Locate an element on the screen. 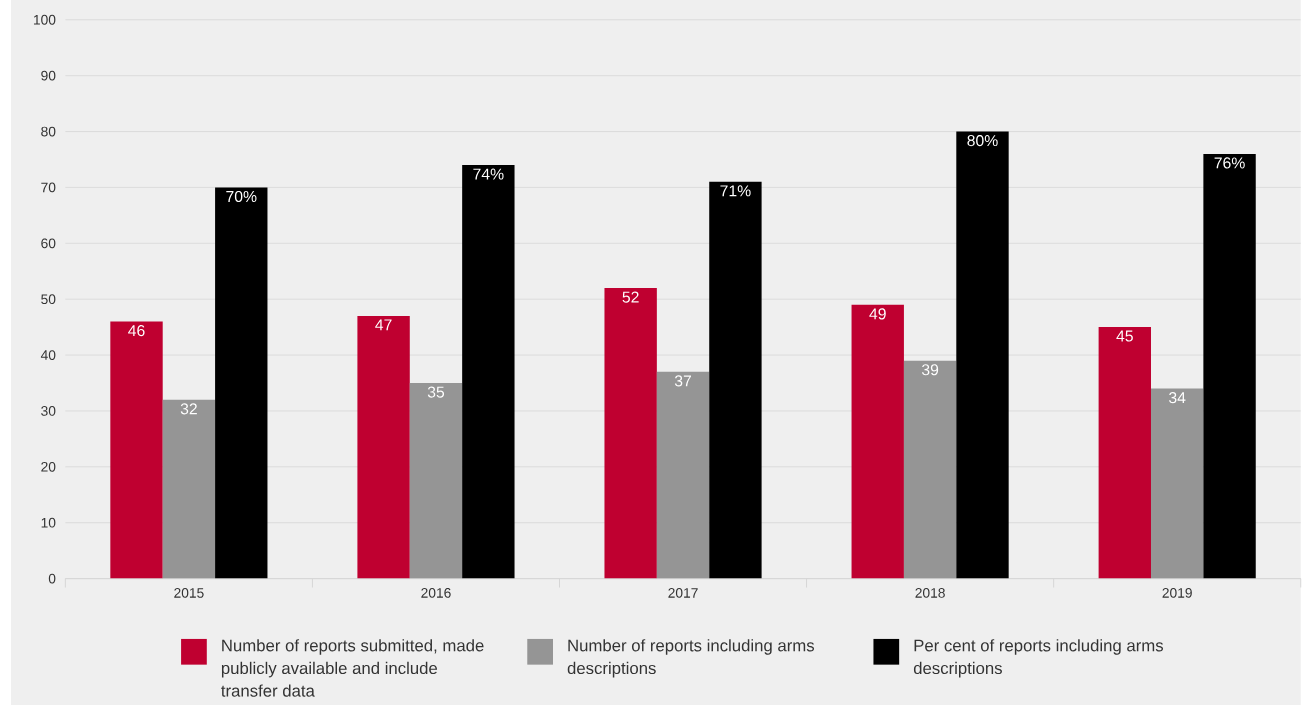  y-tick-label: 10 is located at coordinates (48, 522).